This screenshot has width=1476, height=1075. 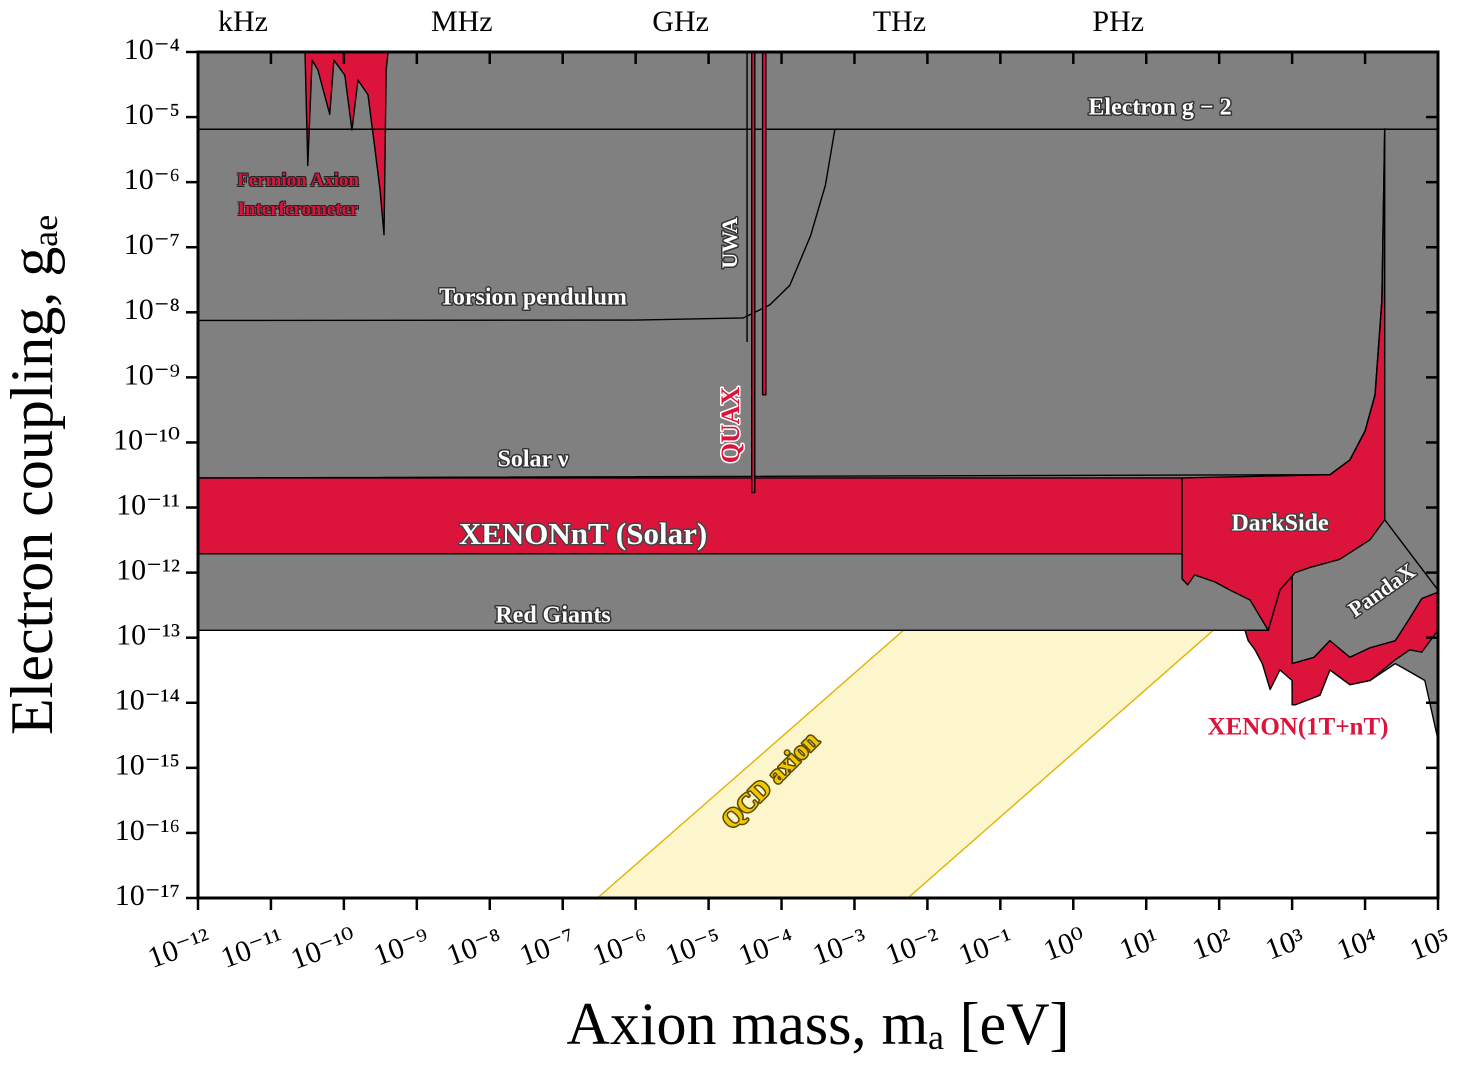 I want to click on x-tick-label: 10⁰, so click(x=1064, y=944).